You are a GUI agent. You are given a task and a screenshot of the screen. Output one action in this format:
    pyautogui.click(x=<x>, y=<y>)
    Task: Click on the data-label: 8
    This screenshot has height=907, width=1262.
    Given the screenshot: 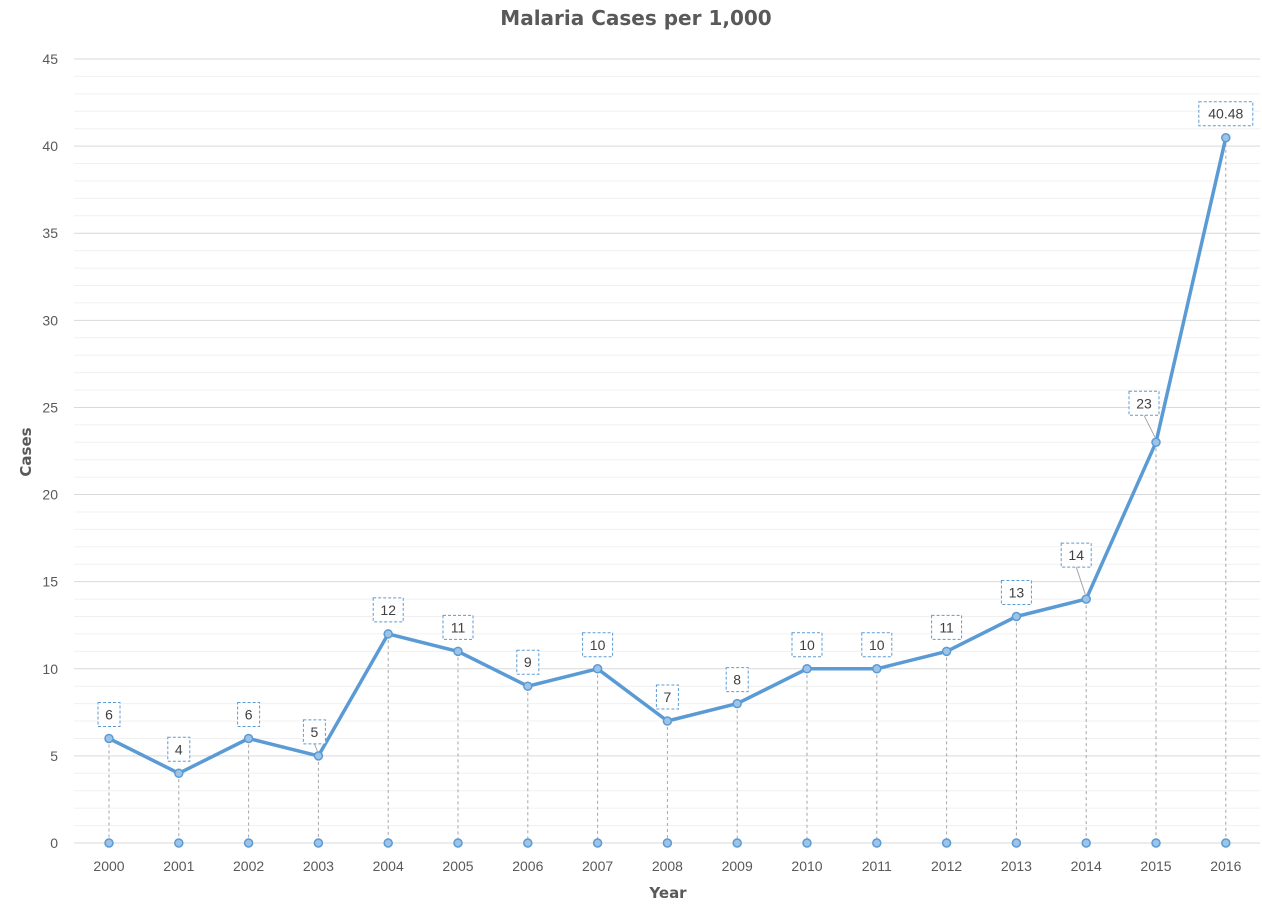 What is the action you would take?
    pyautogui.click(x=737, y=680)
    